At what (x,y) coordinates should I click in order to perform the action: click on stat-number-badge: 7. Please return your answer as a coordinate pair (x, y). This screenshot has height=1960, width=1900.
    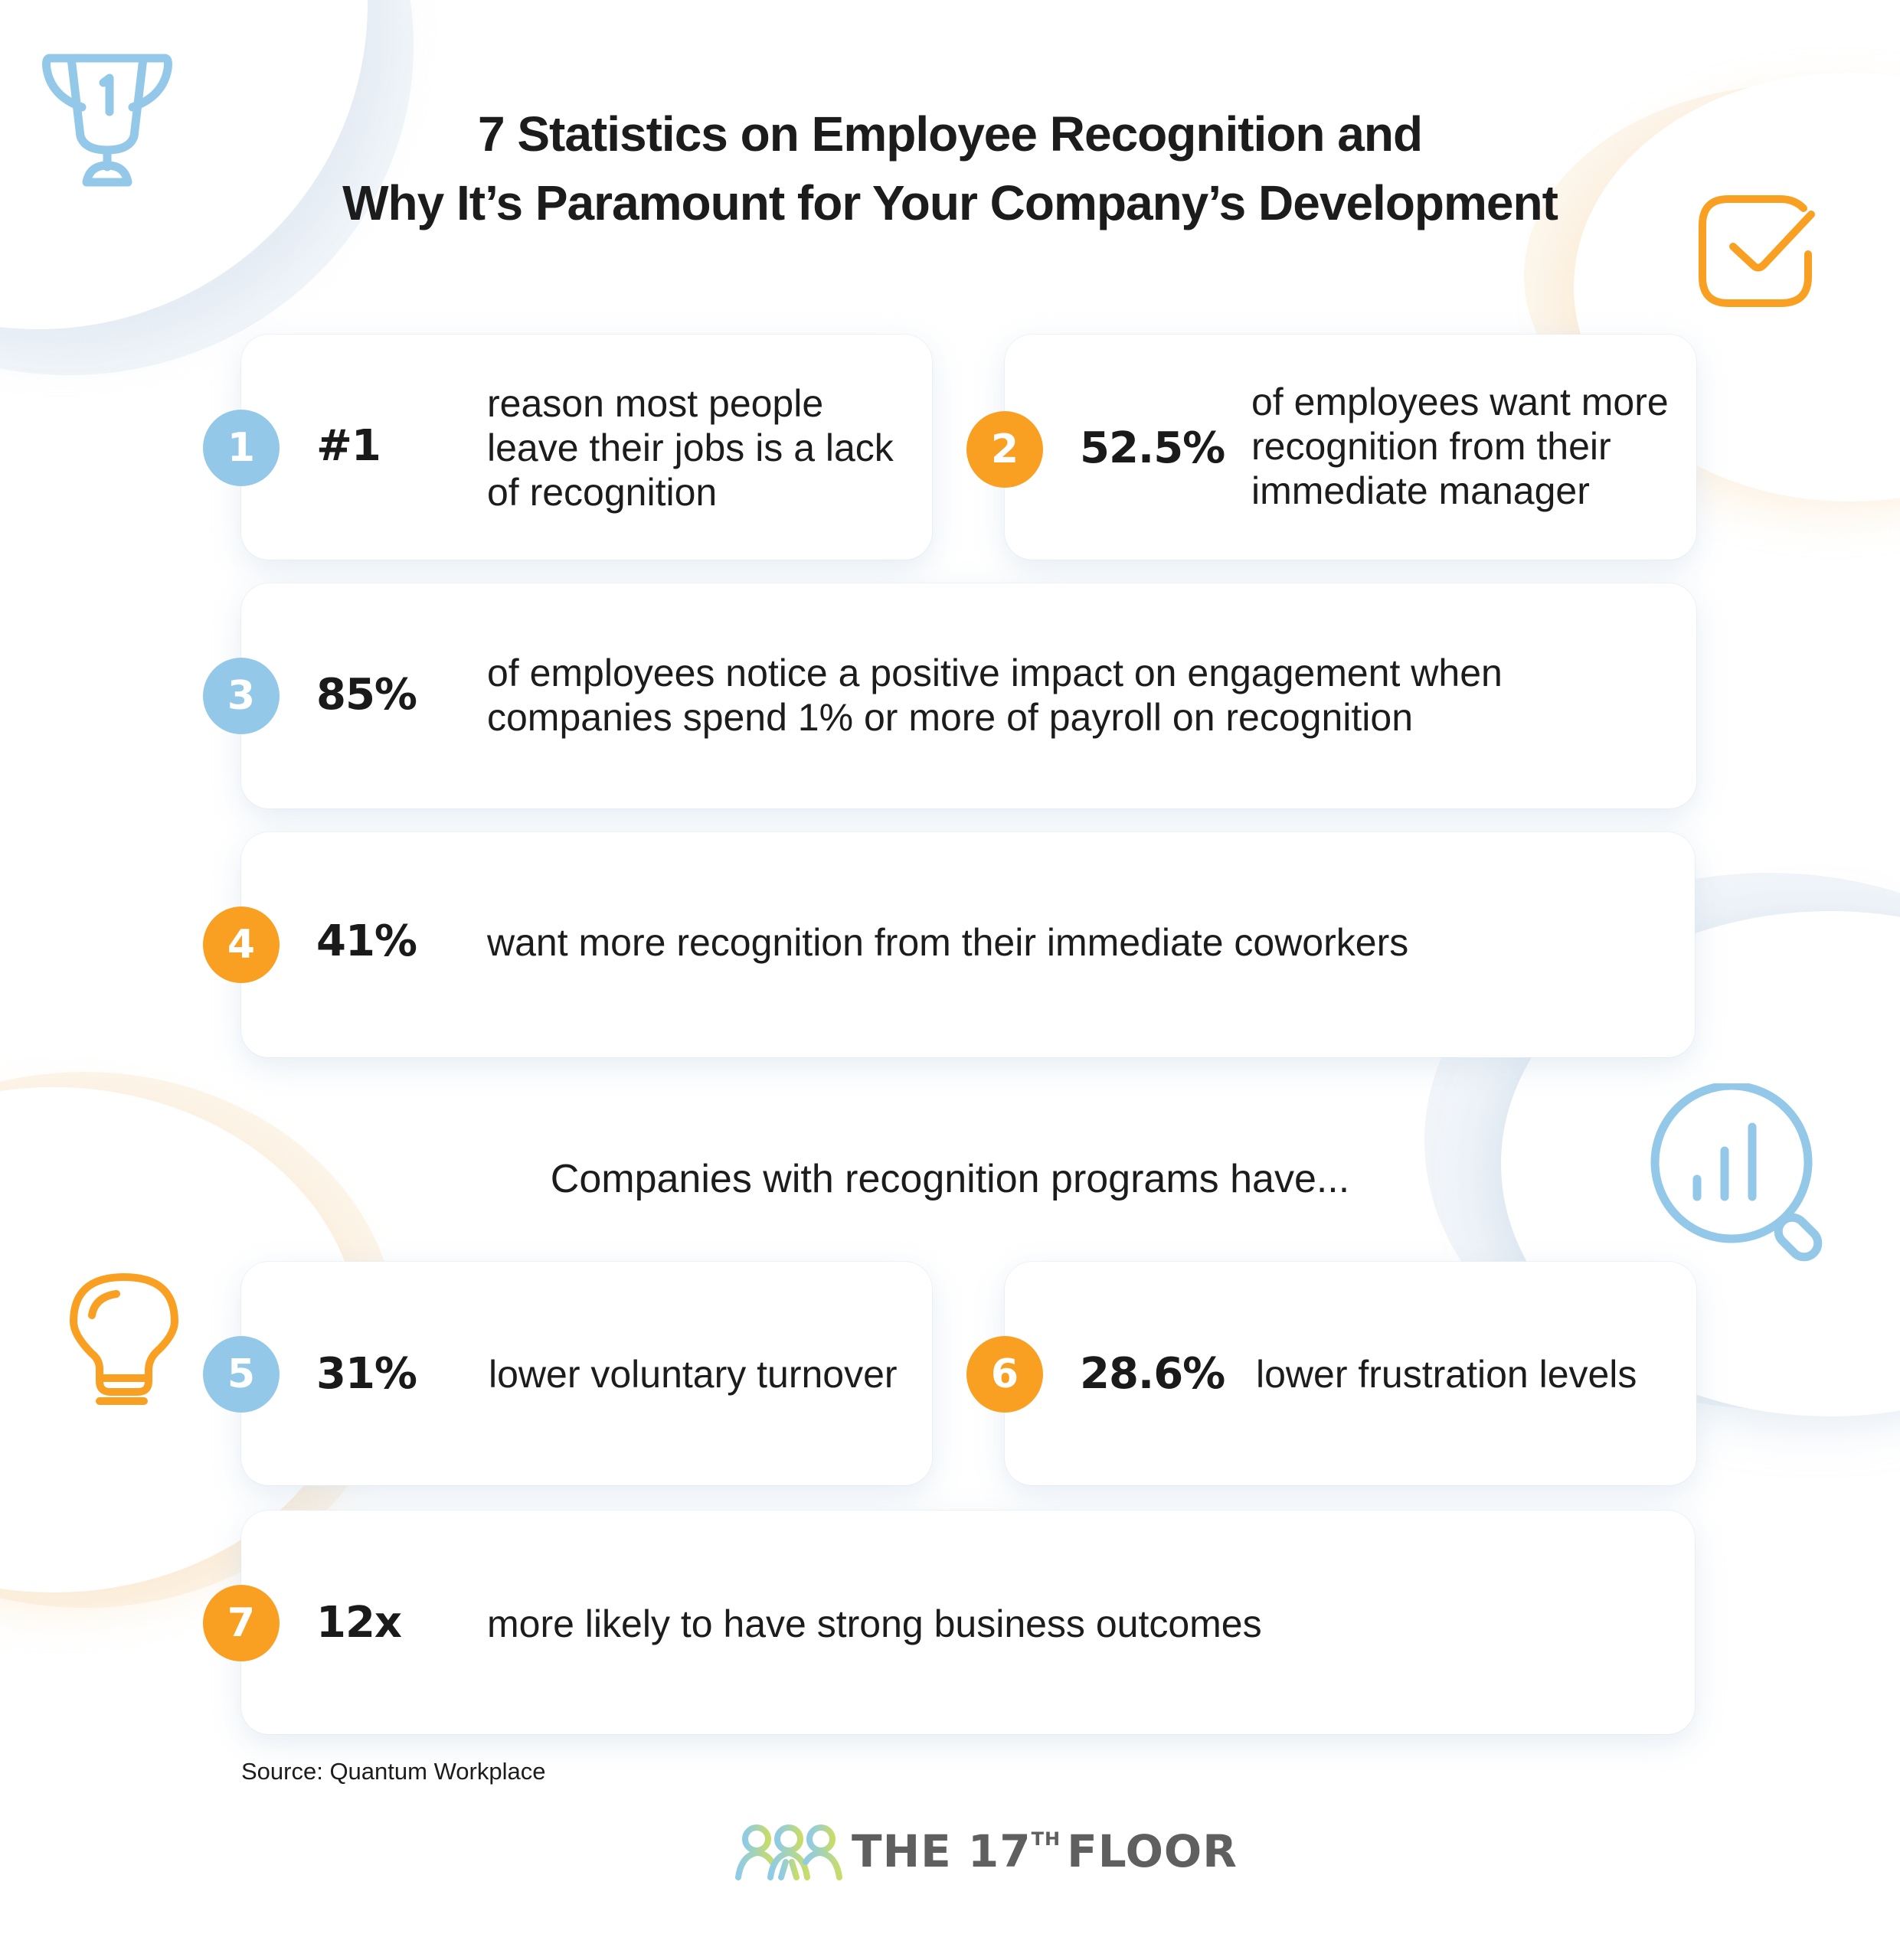
    Looking at the image, I should click on (241, 1623).